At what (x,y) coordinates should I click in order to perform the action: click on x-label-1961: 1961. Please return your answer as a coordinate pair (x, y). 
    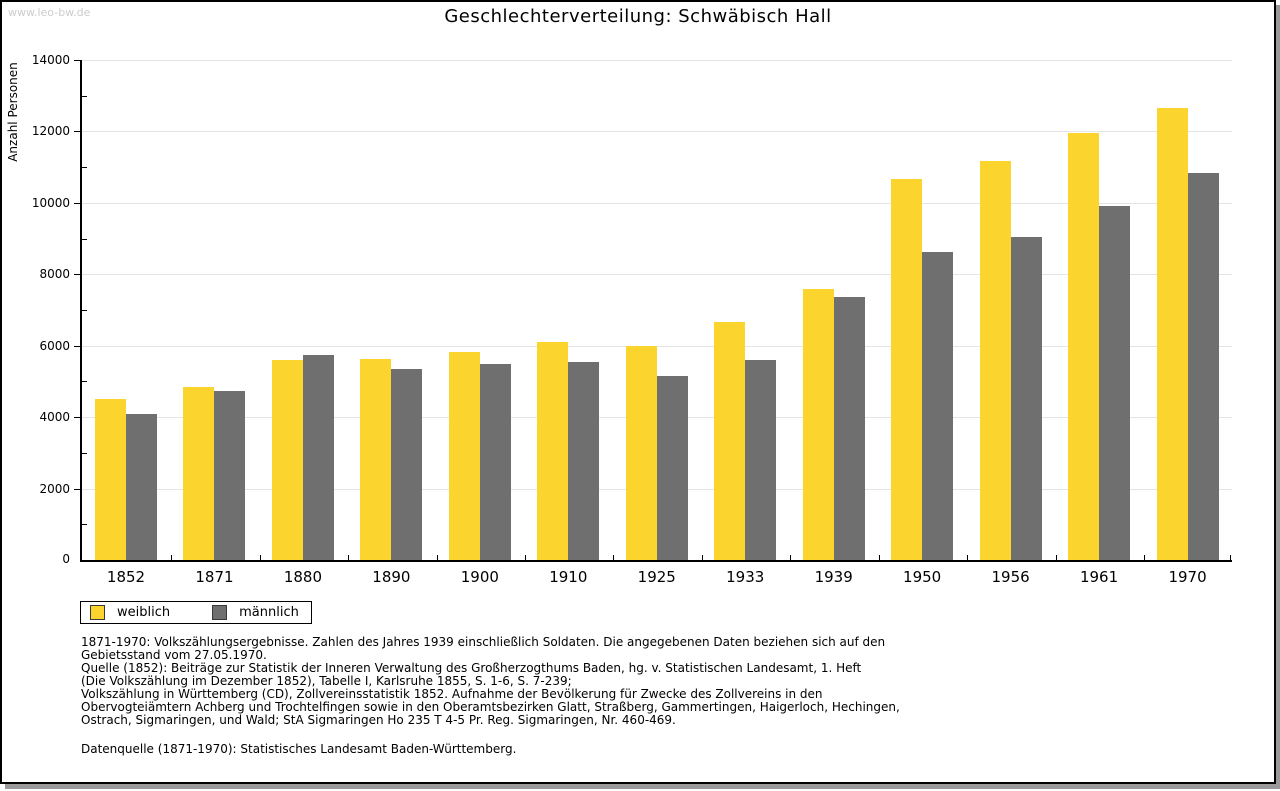
    Looking at the image, I should click on (1099, 577).